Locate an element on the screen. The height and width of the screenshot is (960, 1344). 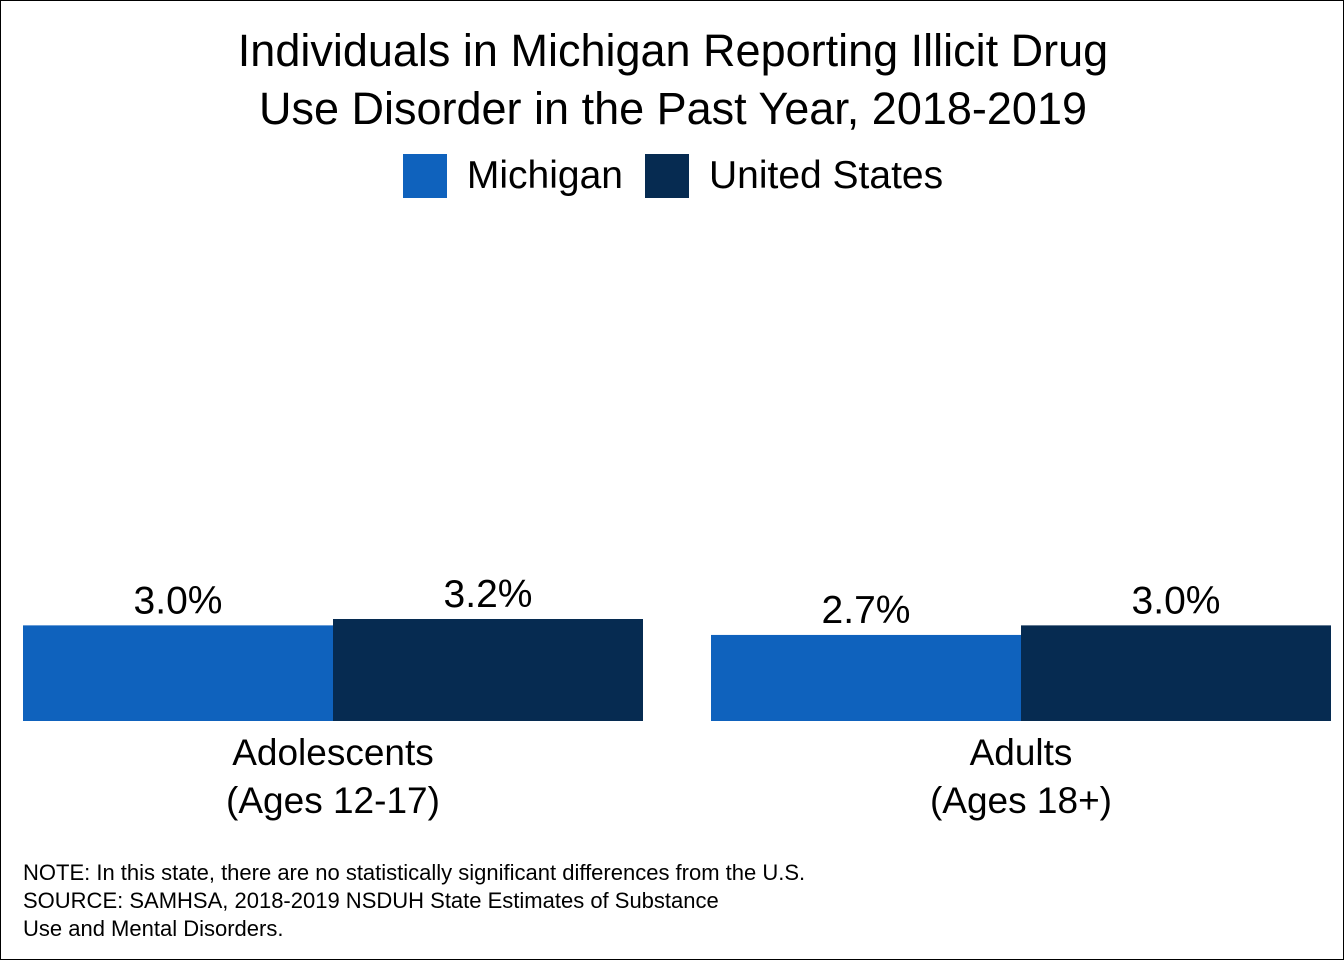
value-label-michigan-adolescents: 3.0% is located at coordinates (178, 600).